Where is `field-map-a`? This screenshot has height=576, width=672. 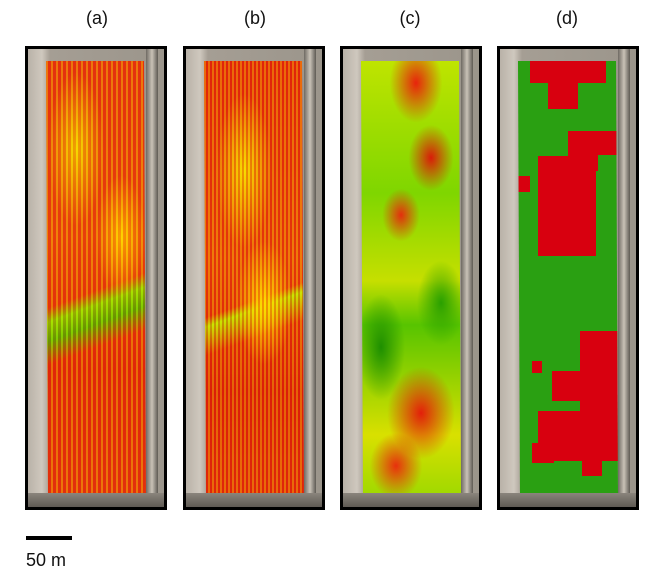
field-map-a is located at coordinates (96, 281).